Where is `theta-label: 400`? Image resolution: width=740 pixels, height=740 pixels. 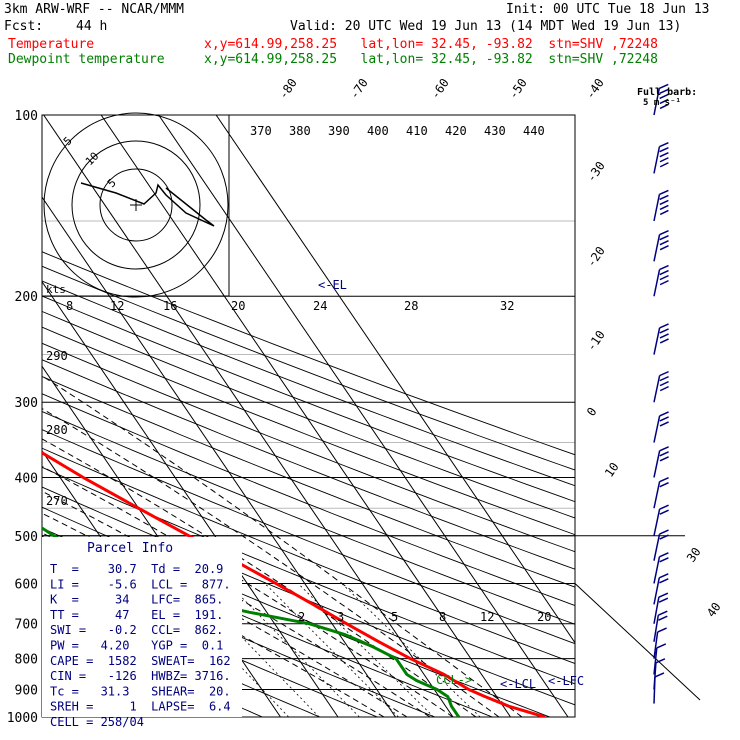
theta-label: 400 is located at coordinates (378, 131).